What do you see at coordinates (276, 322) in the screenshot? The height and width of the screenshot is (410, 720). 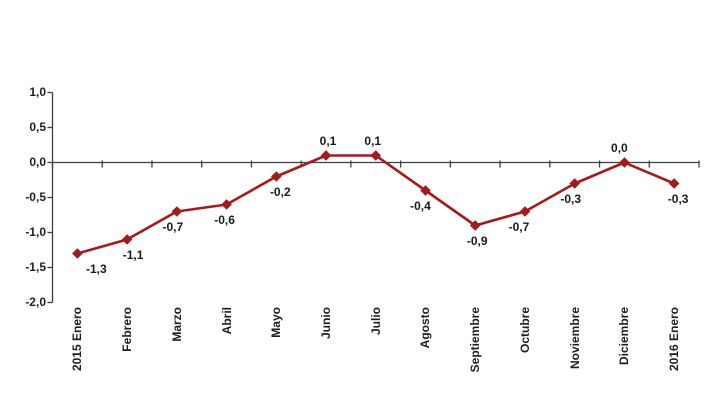 I see `x-category-label: Mayo` at bounding box center [276, 322].